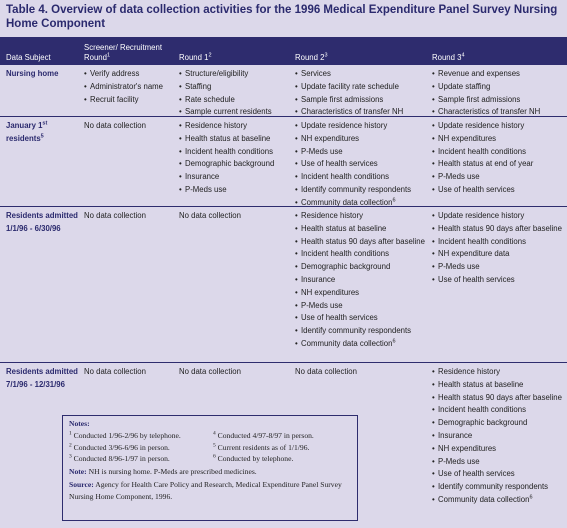 The width and height of the screenshot is (567, 528). What do you see at coordinates (263, 447) in the screenshot?
I see `note-text: Current residents as of 1/1/96.` at bounding box center [263, 447].